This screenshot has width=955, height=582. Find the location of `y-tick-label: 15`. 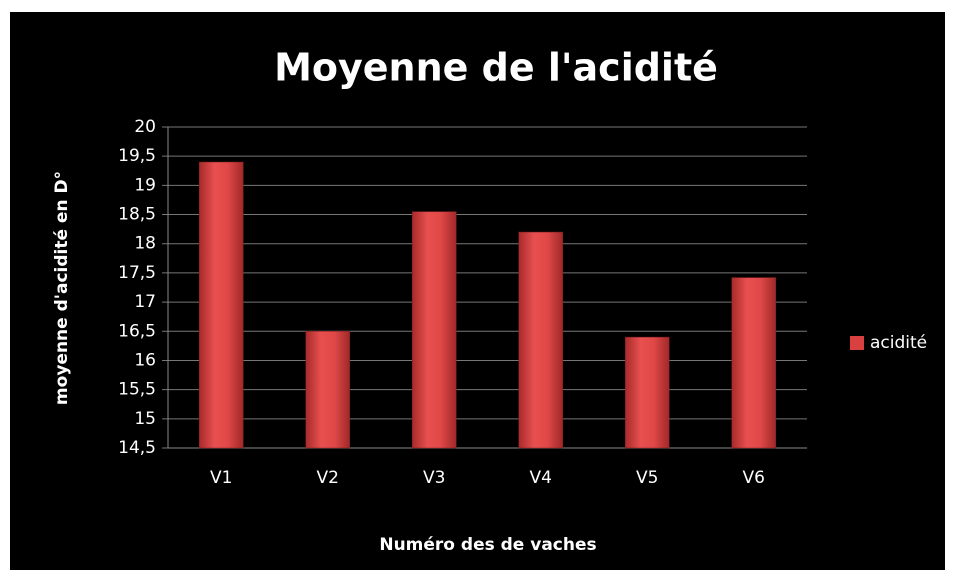

y-tick-label: 15 is located at coordinates (145, 419).